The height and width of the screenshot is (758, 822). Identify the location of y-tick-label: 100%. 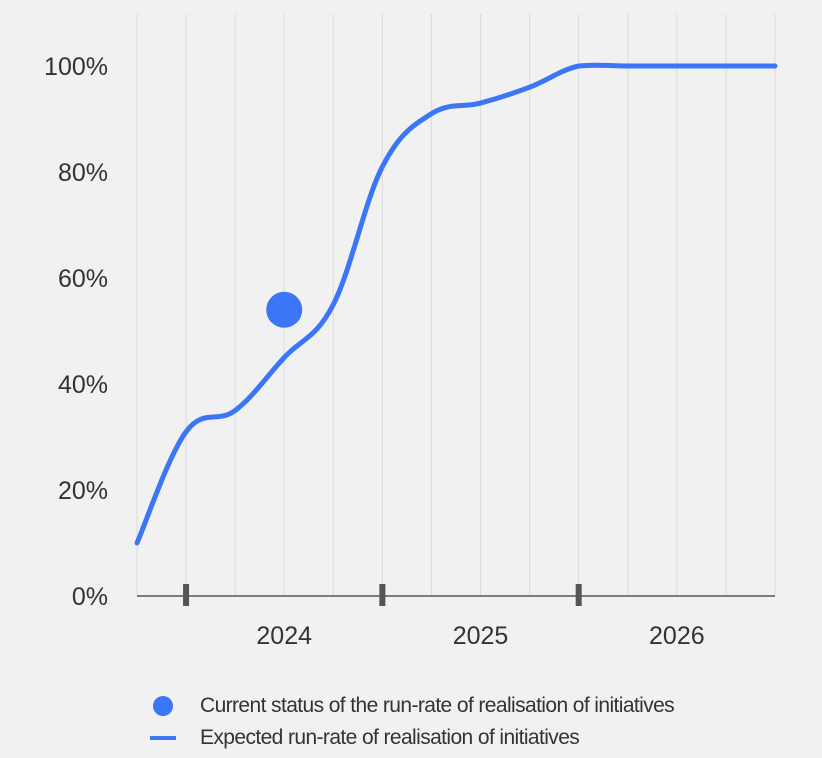
(76, 67).